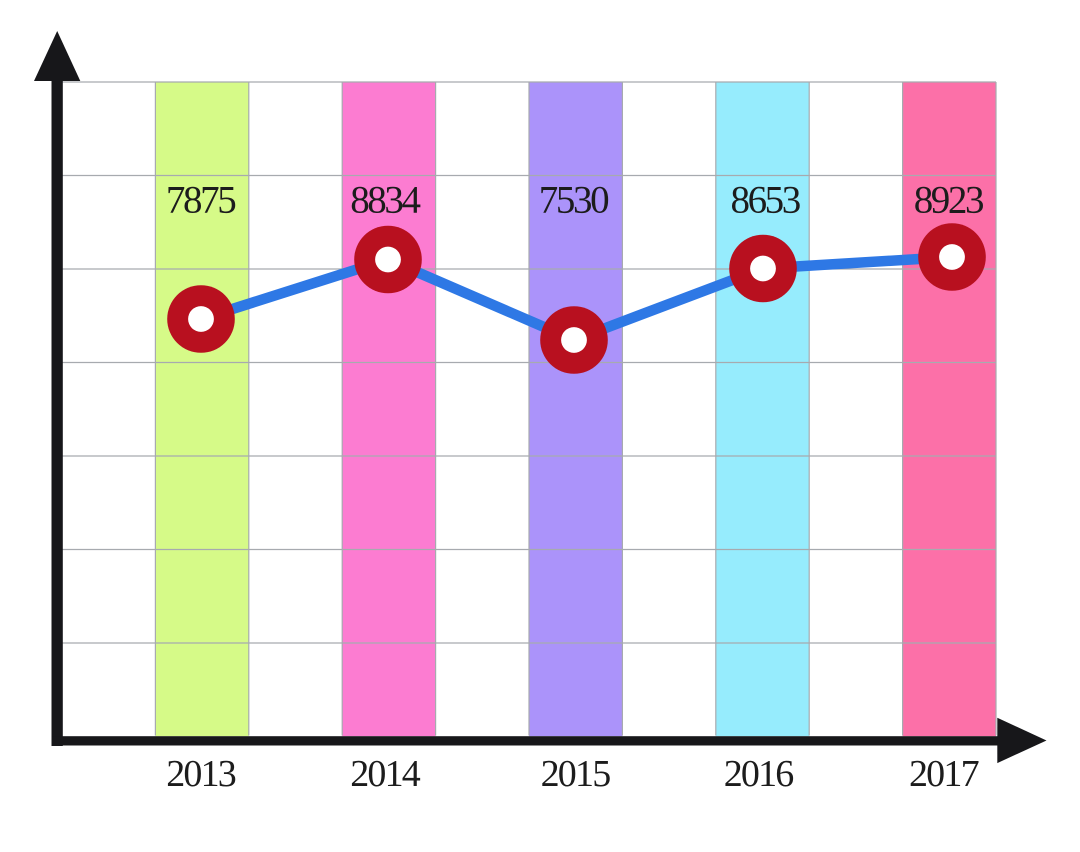  Describe the element at coordinates (759, 774) in the screenshot. I see `svg-text: 2016` at that location.